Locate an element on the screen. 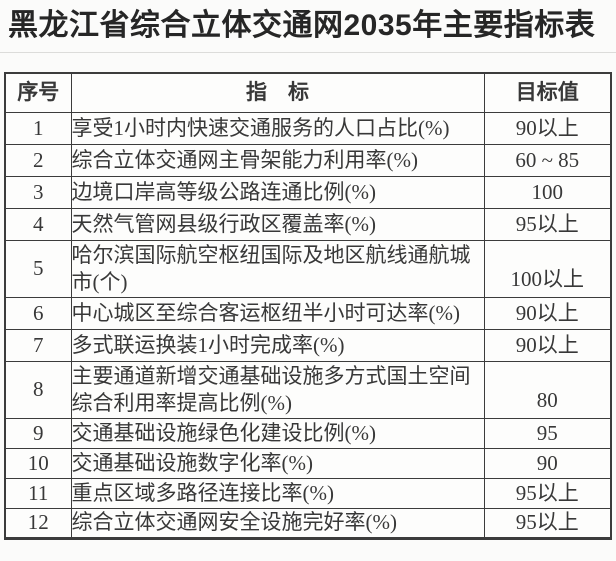 The height and width of the screenshot is (561, 616). title-divider is located at coordinates (308, 52).